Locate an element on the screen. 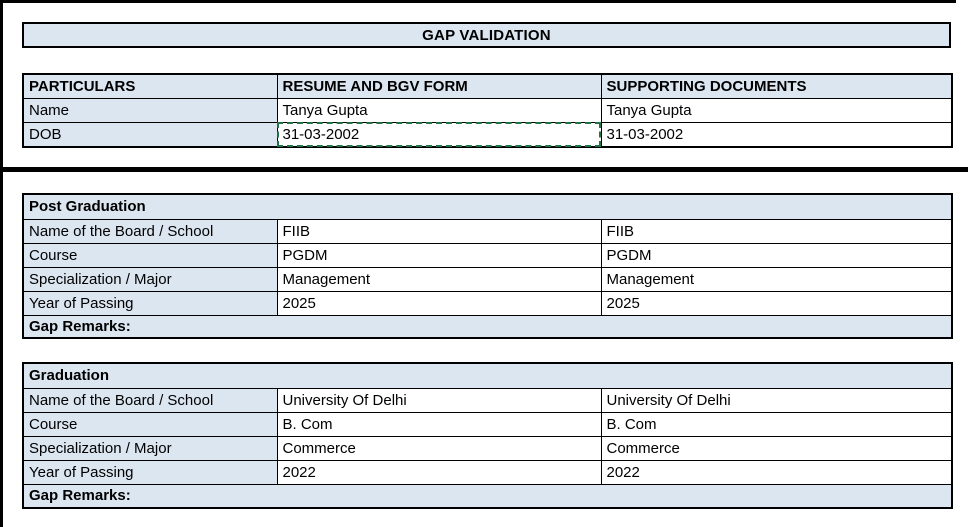  table-row: Year of Passing 2025 2025 is located at coordinates (487, 303).